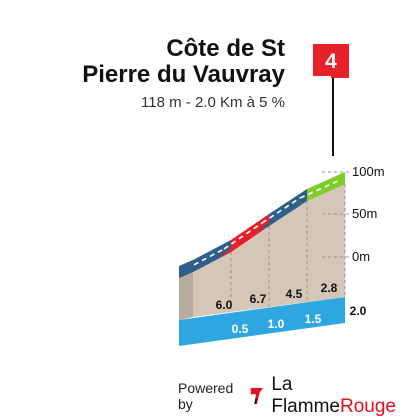 This screenshot has width=405, height=418. What do you see at coordinates (186, 269) in the screenshot?
I see `segment-end-face` at bounding box center [186, 269].